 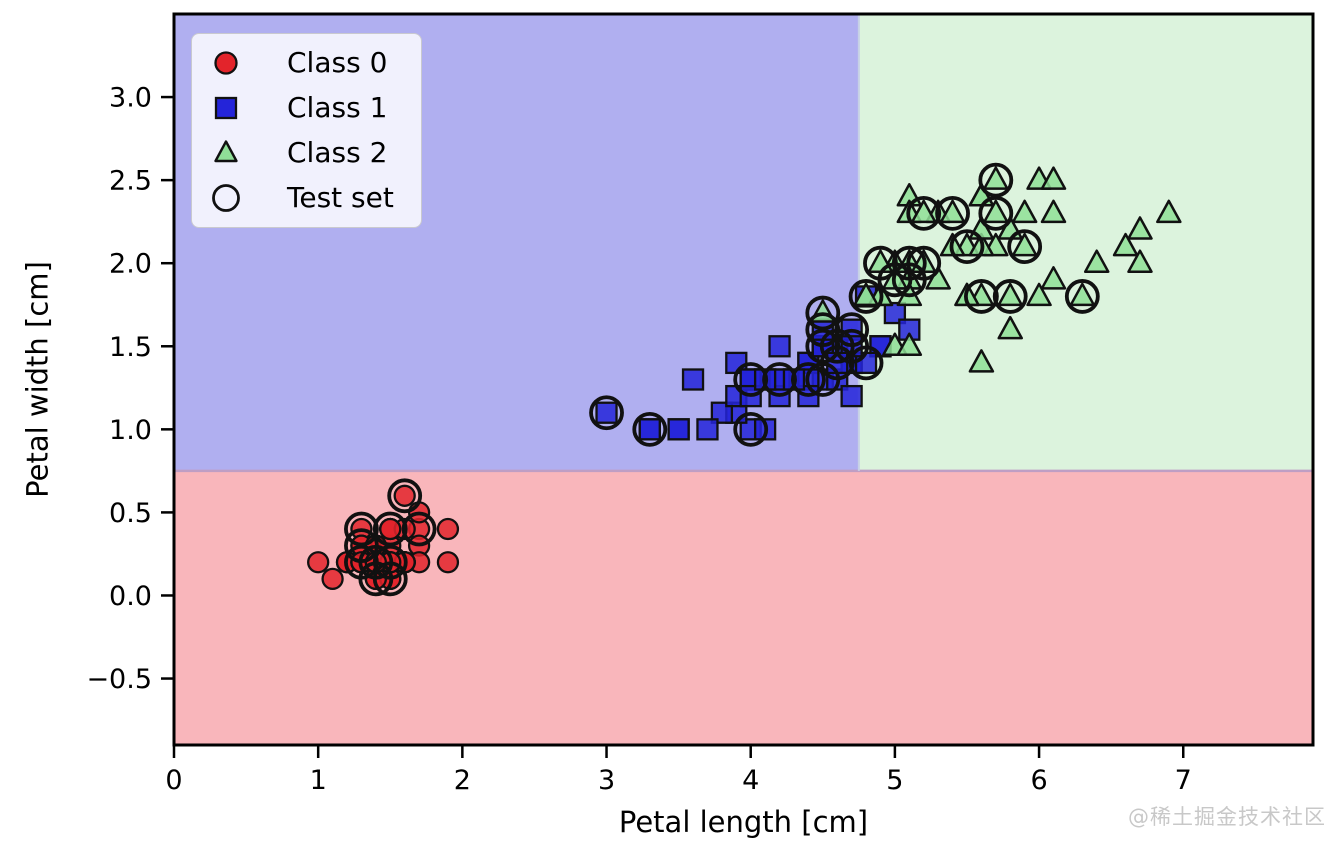 I want to click on legend: Class 0 Class 1 Class 2 Test set, so click(x=306, y=130).